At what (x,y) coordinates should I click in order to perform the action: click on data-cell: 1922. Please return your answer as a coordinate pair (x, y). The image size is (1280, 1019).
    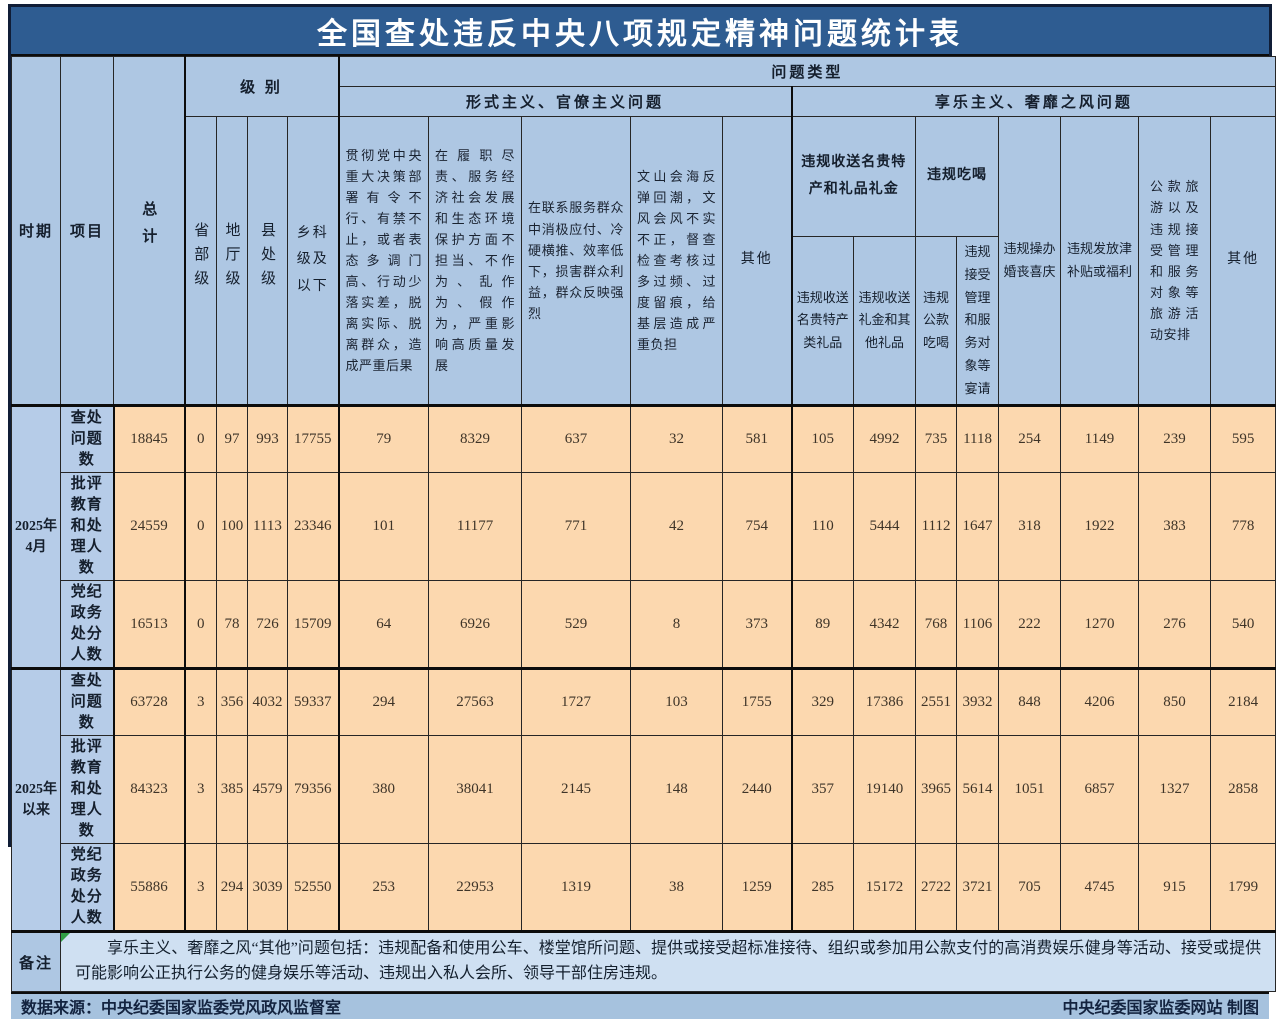
    Looking at the image, I should click on (1100, 527).